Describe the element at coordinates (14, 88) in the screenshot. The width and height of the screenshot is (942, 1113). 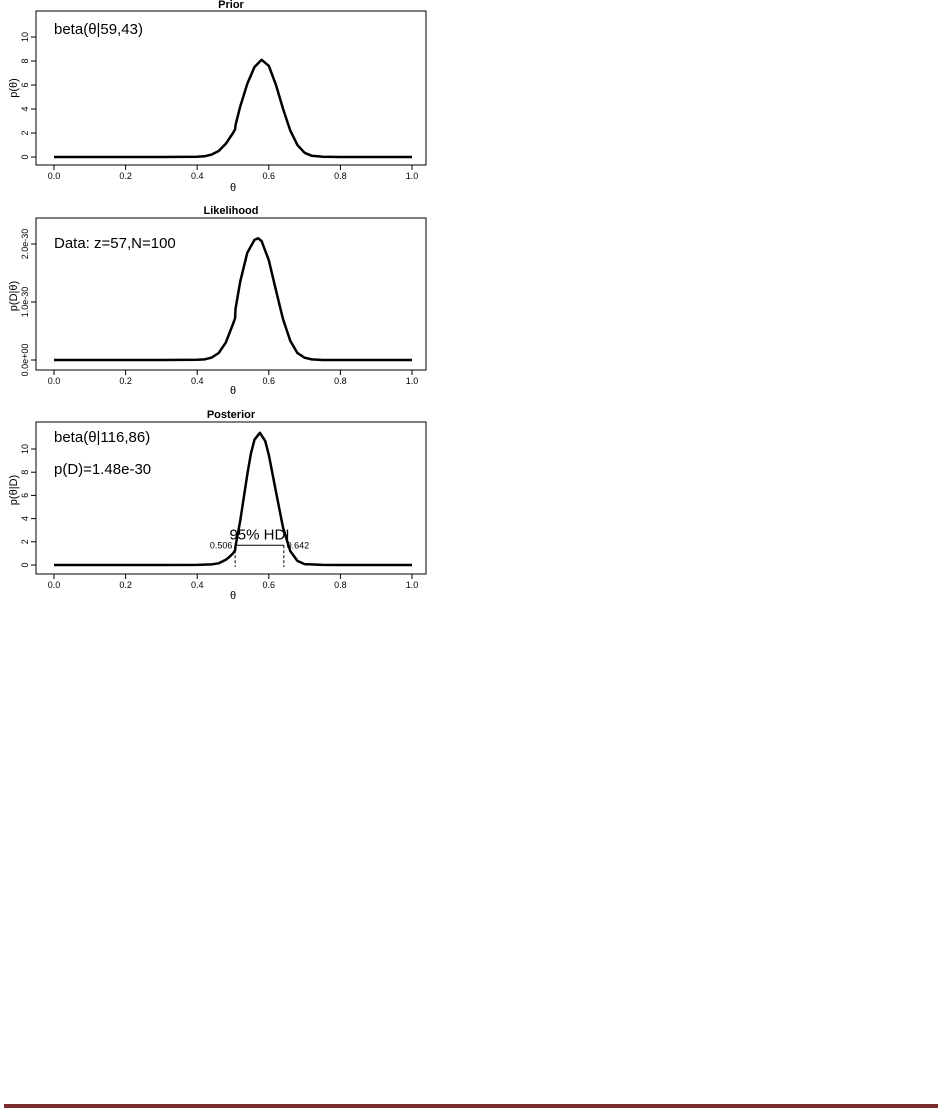
I see `y-axis-label: p(θ)` at that location.